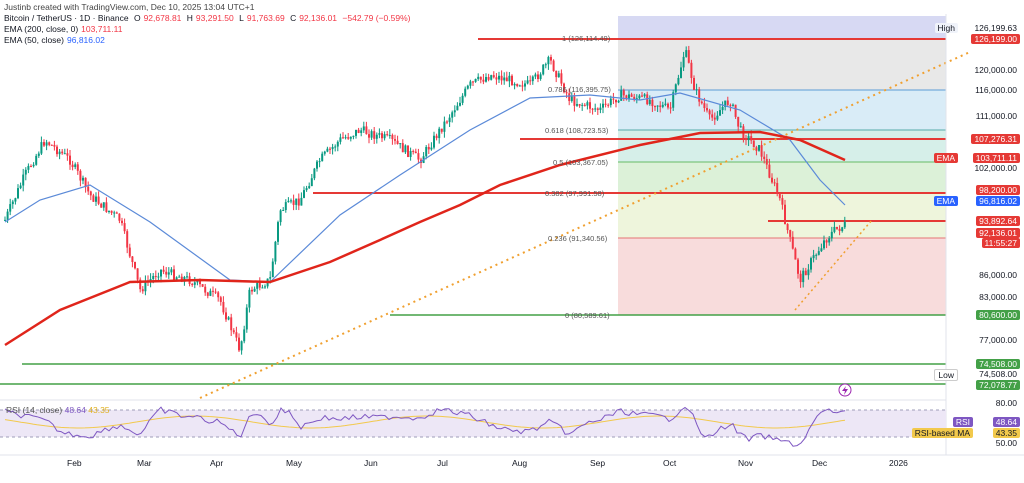 This screenshot has height=483, width=1024. What do you see at coordinates (782, 64) in the screenshot?
I see `fib-zone` at bounding box center [782, 64].